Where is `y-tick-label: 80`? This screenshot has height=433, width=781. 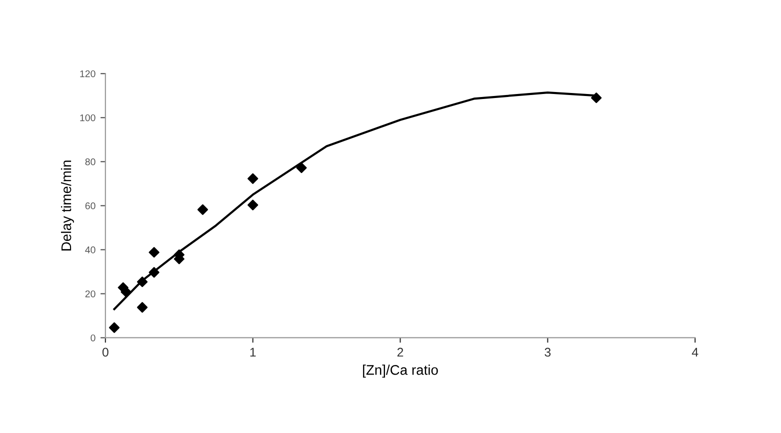
y-tick-label: 80 is located at coordinates (90, 162).